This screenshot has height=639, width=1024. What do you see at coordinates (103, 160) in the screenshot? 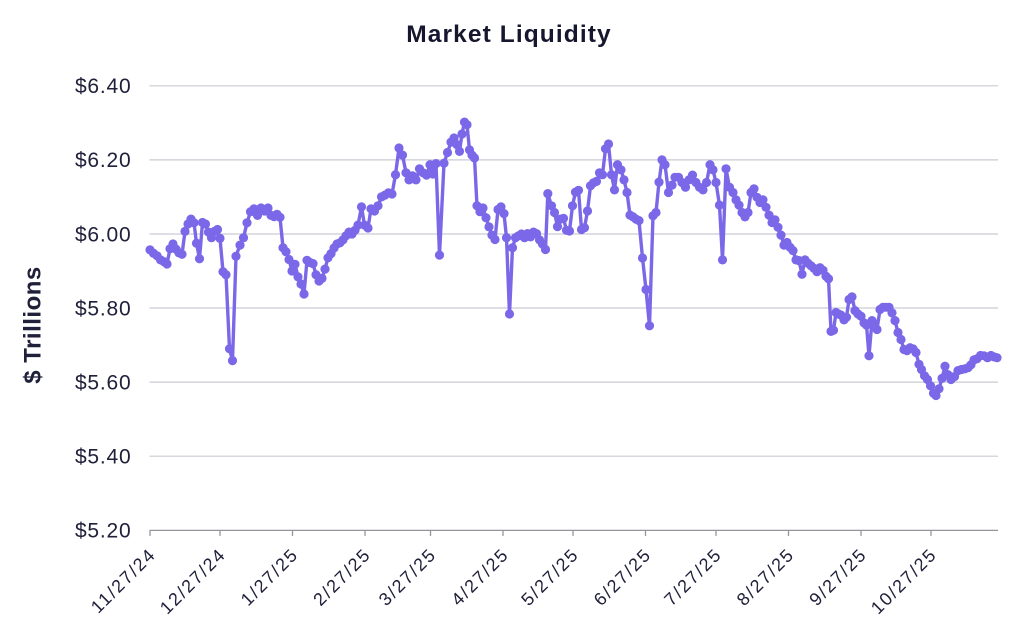
I see `svg-text: $6.20` at bounding box center [103, 160].